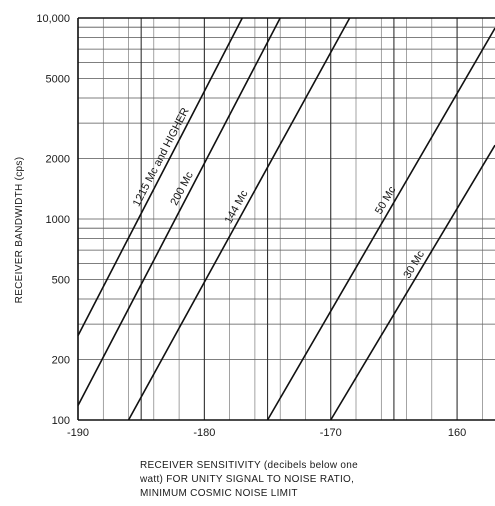  I want to click on y-tick-label: 5000, so click(58, 80).